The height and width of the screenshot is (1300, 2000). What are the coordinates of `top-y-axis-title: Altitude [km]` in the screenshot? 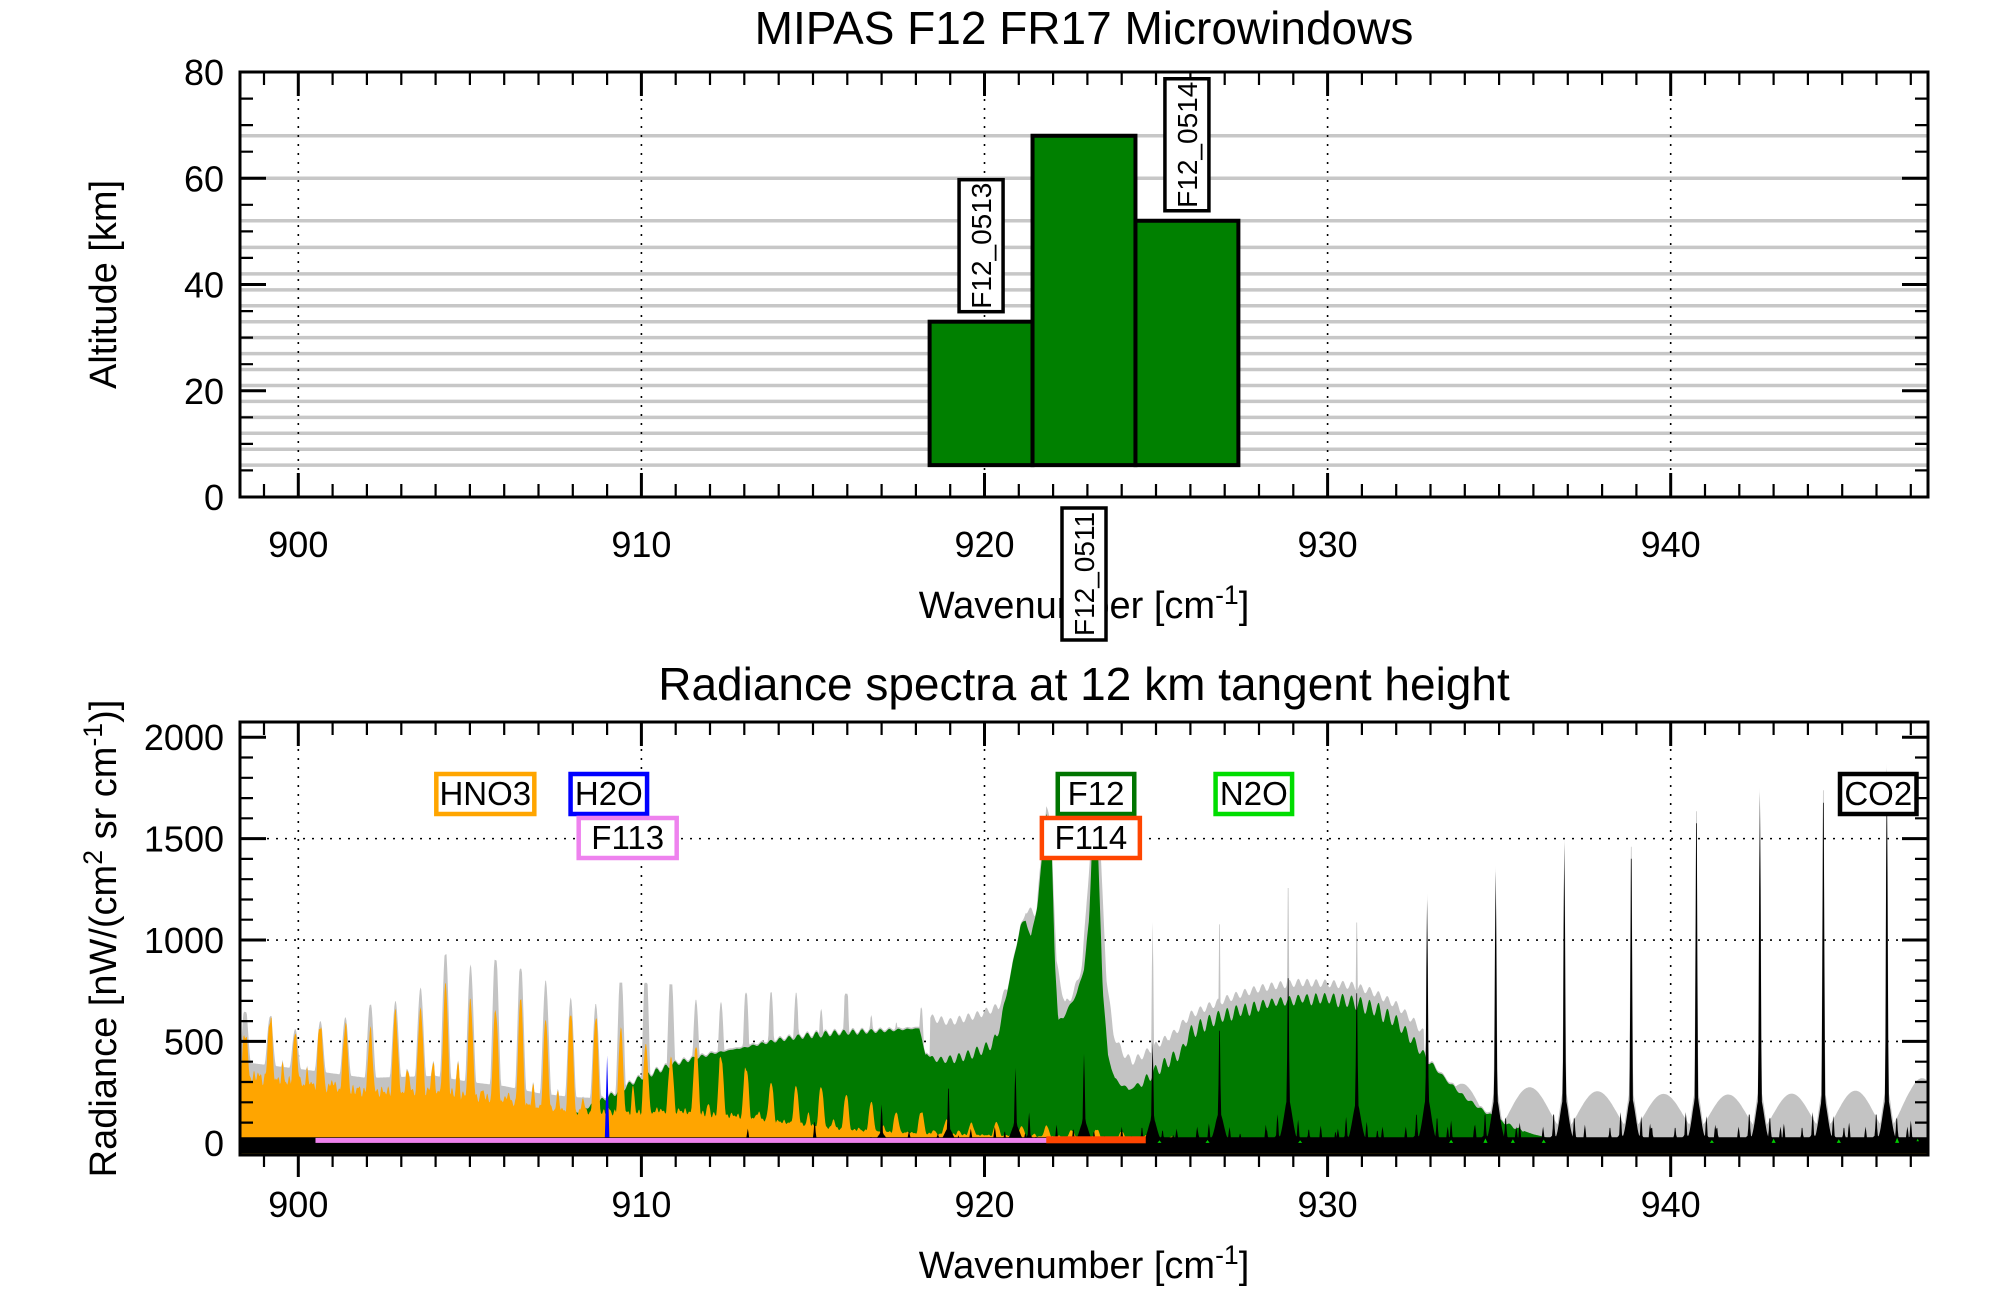 It's located at (104, 284).